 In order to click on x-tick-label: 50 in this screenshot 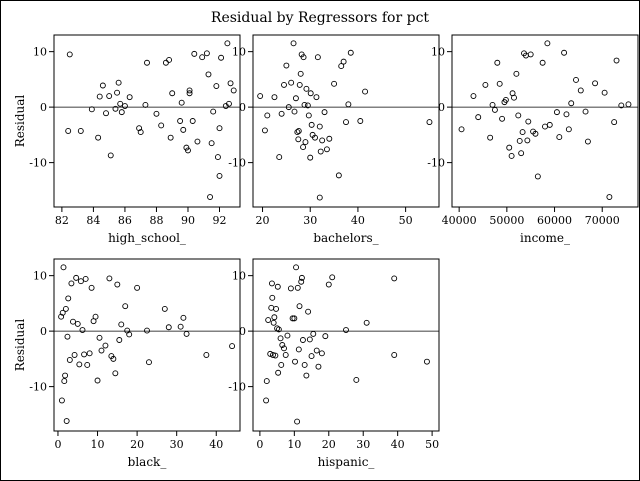, I will do `click(406, 220)`.